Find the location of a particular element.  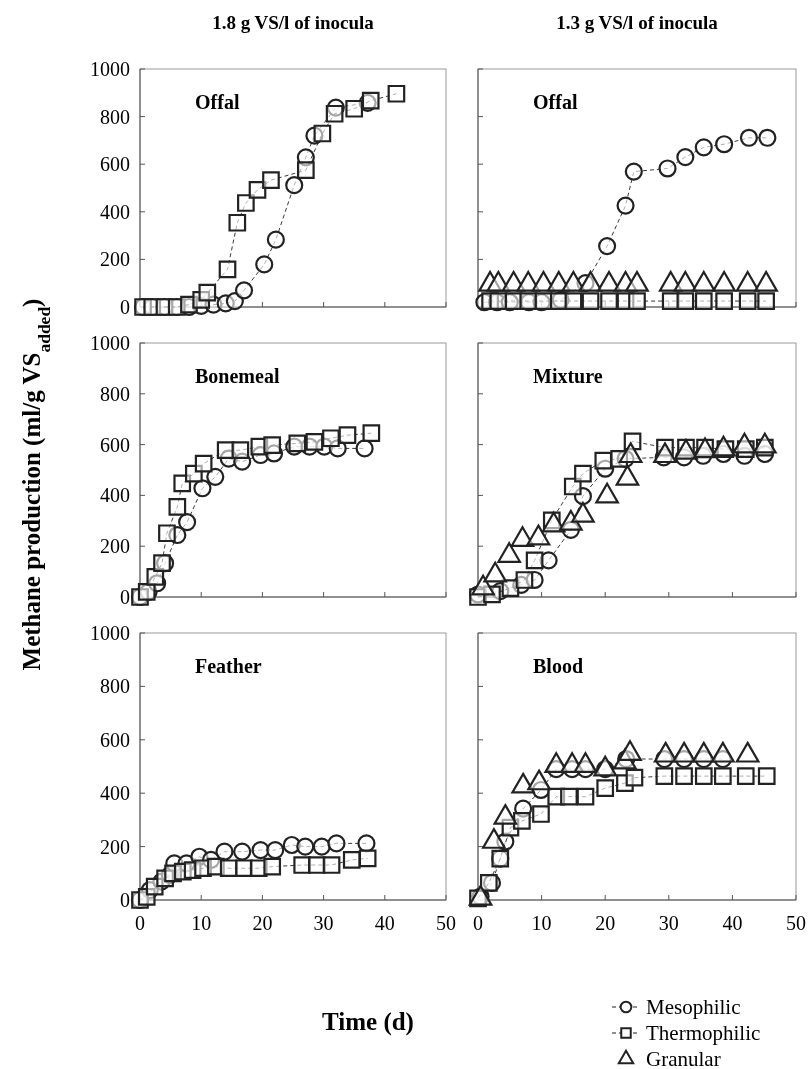

annotation: Mixture is located at coordinates (568, 376).